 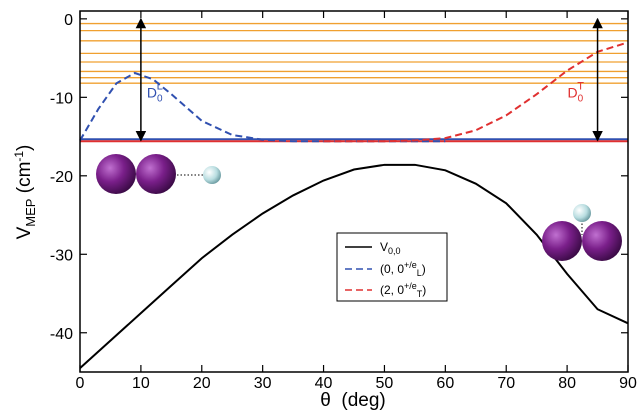 I want to click on legend-text: L, so click(x=419, y=273).